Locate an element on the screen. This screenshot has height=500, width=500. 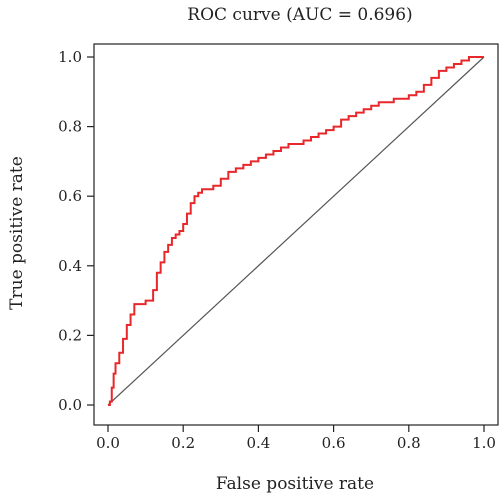
chart-title: ROC curve (AUC = 0.696) is located at coordinates (299, 15).